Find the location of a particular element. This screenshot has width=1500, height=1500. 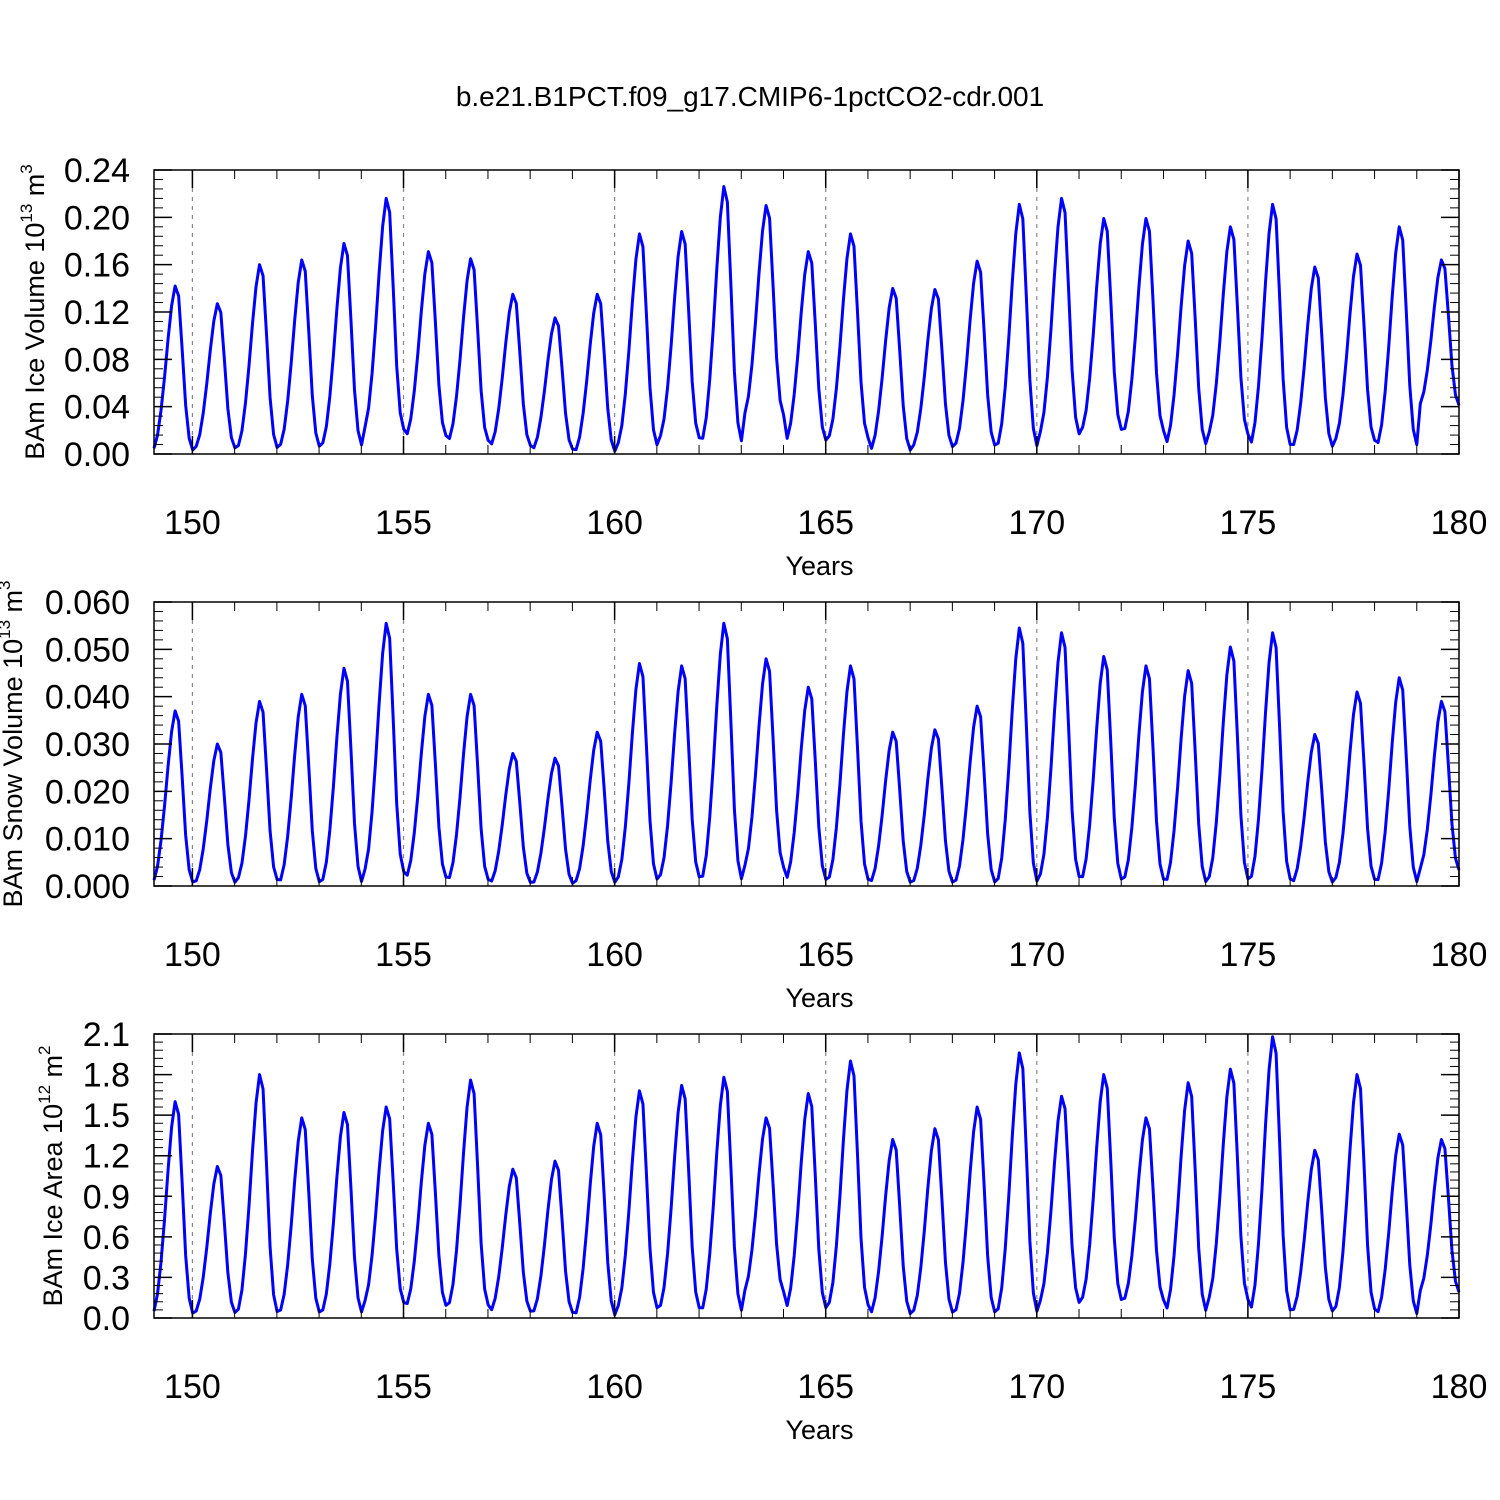

y-tick-label: 0.6 is located at coordinates (106, 1238).